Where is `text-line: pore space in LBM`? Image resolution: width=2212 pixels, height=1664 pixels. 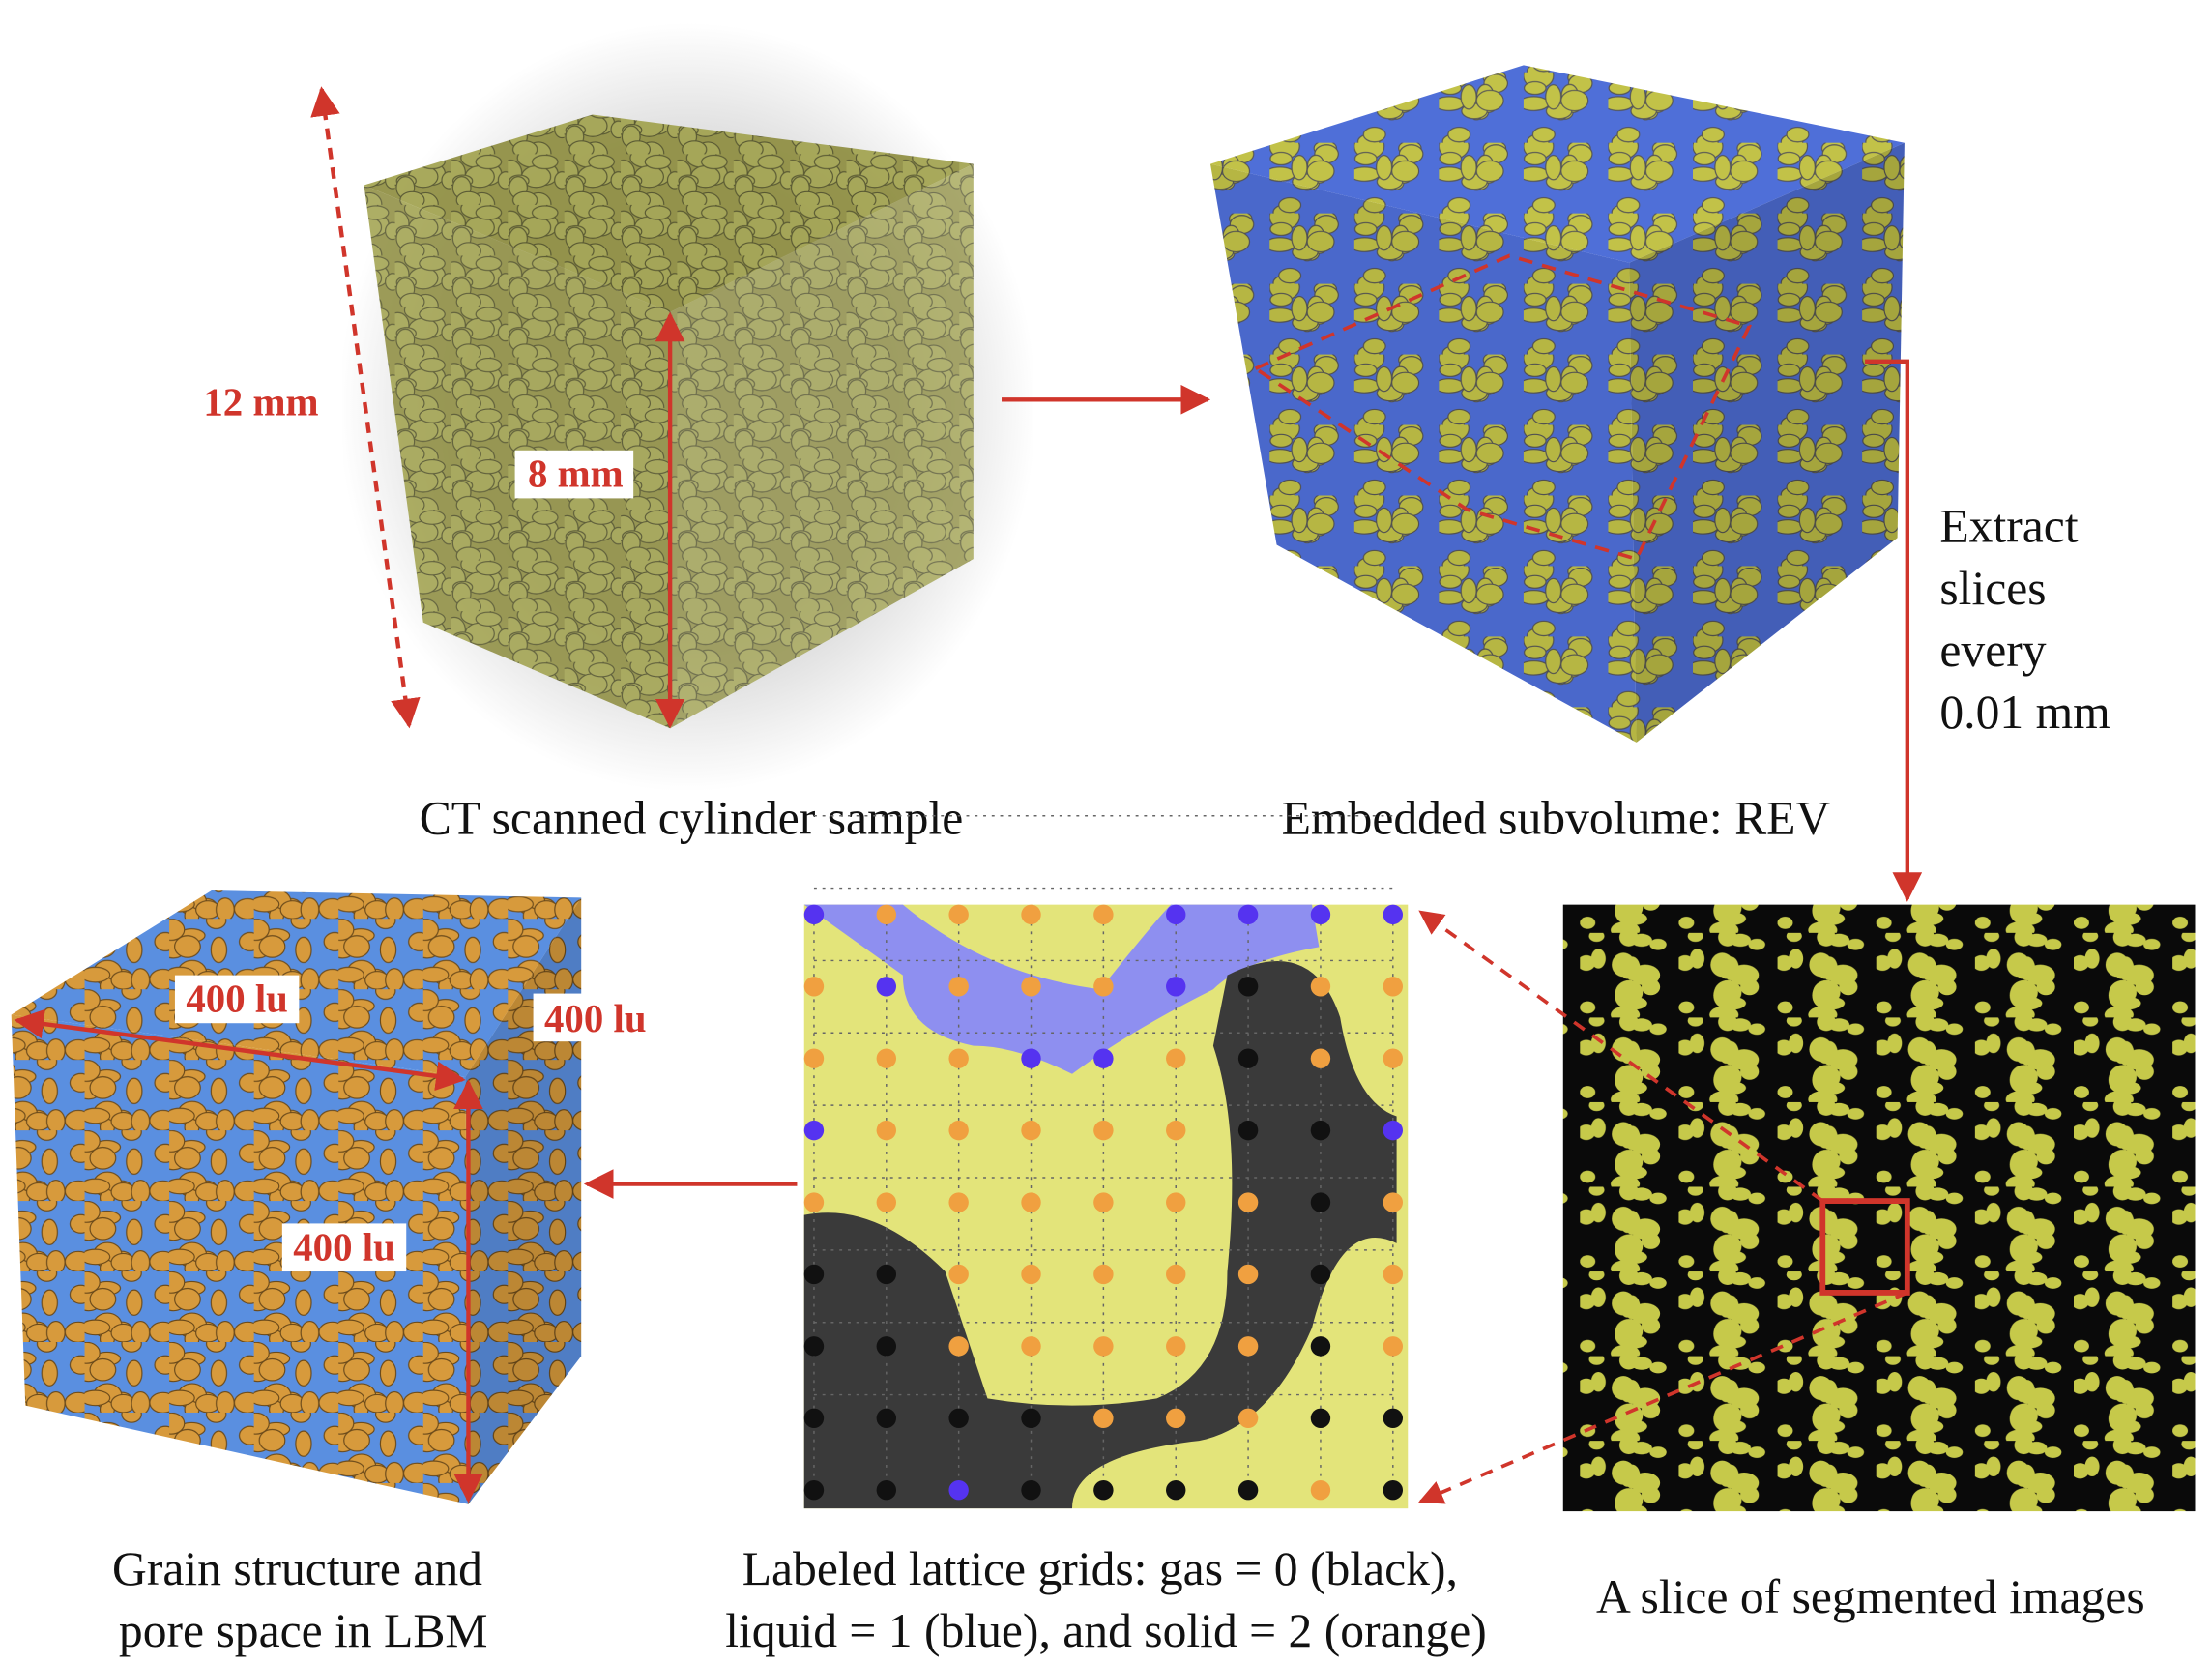
text-line: pore space in LBM is located at coordinates (303, 1630).